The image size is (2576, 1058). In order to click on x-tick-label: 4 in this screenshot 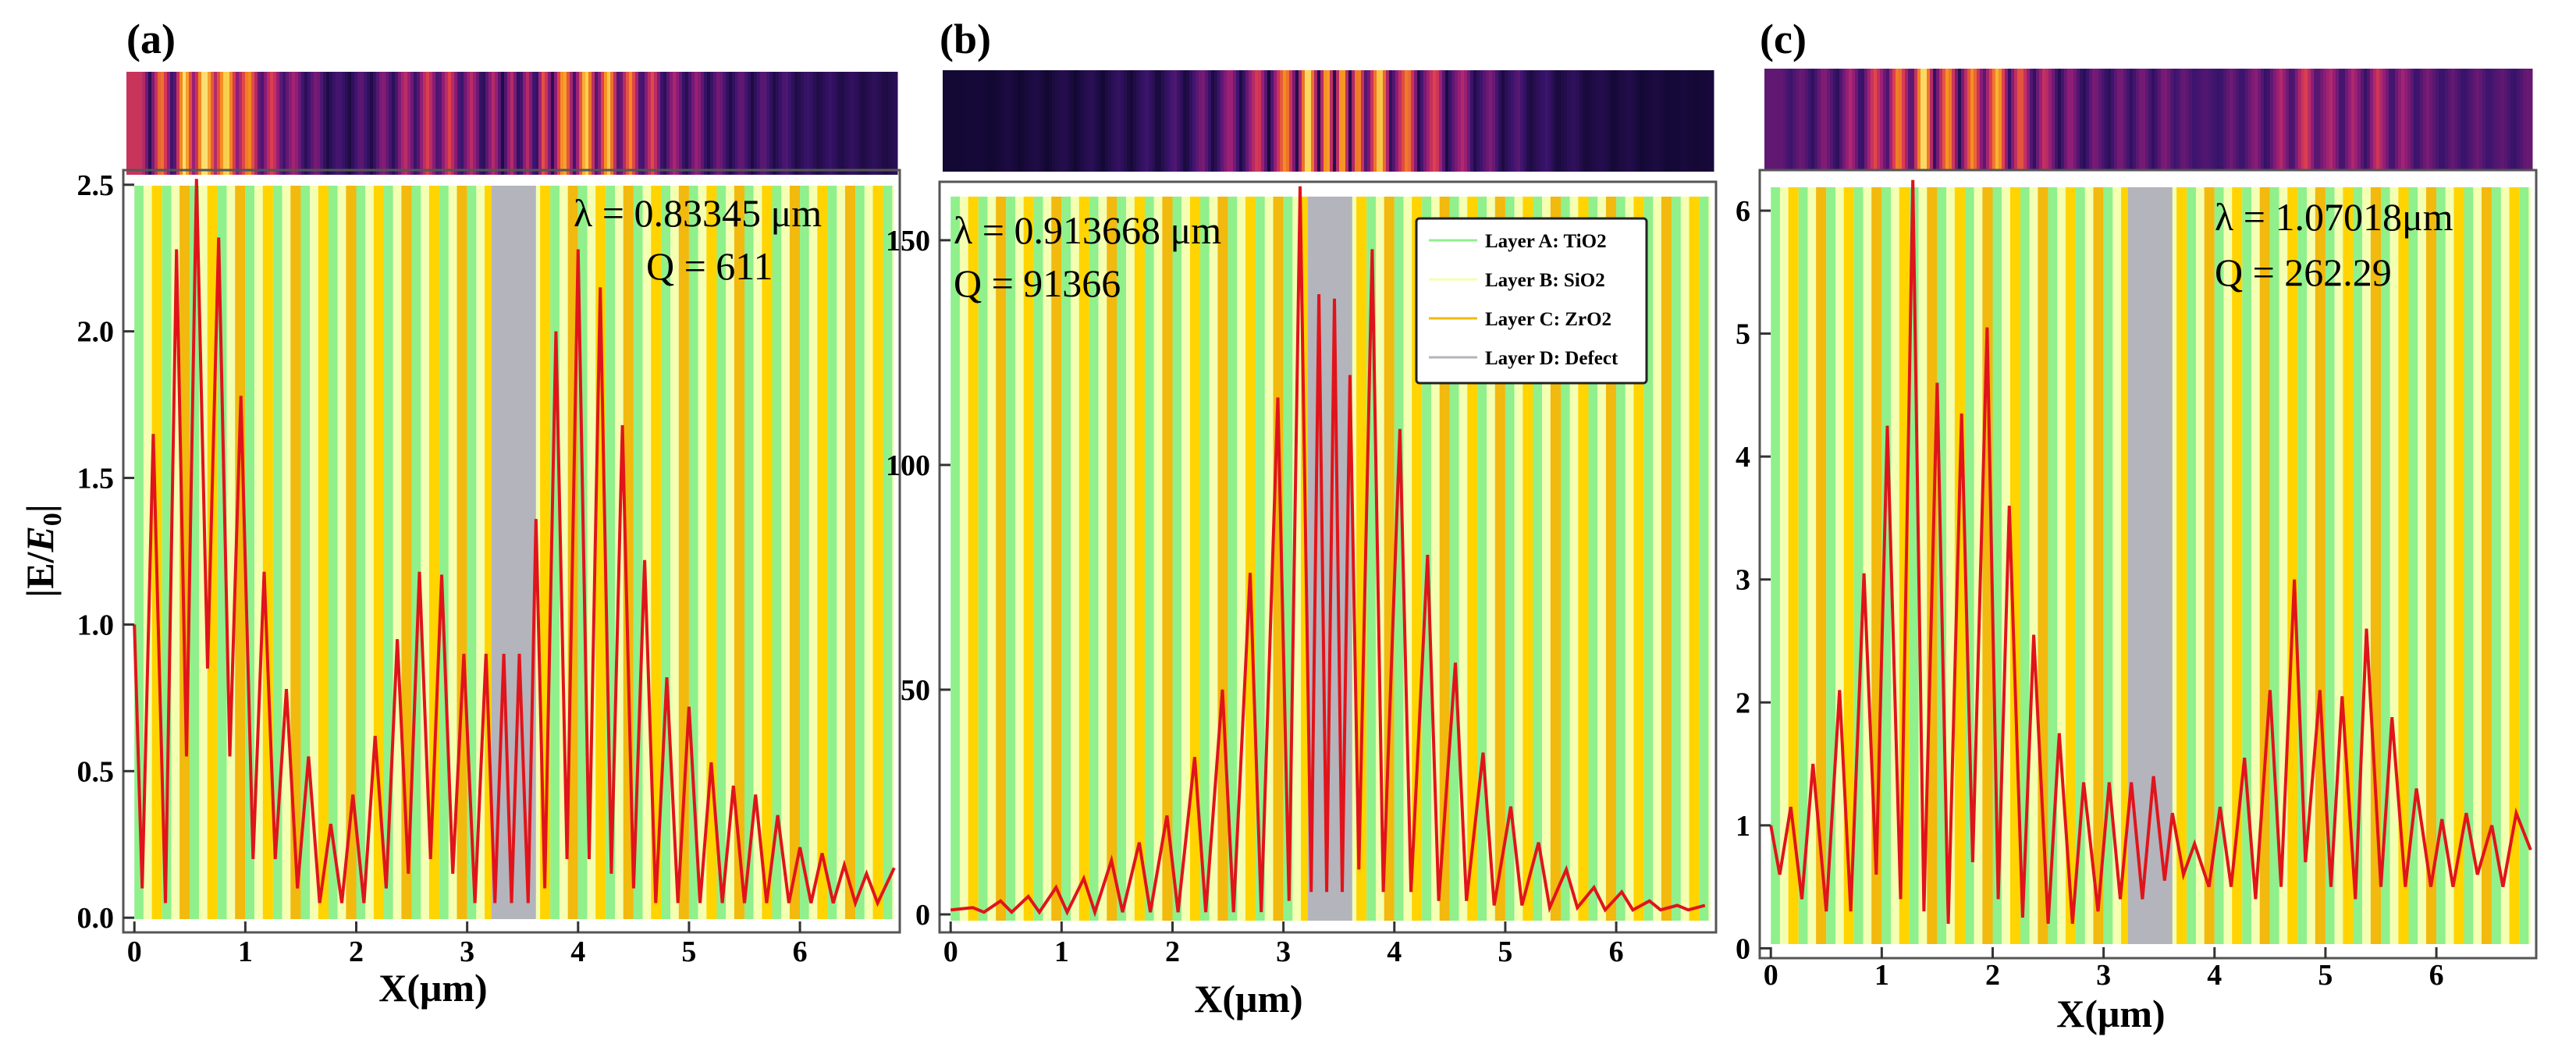, I will do `click(1394, 952)`.